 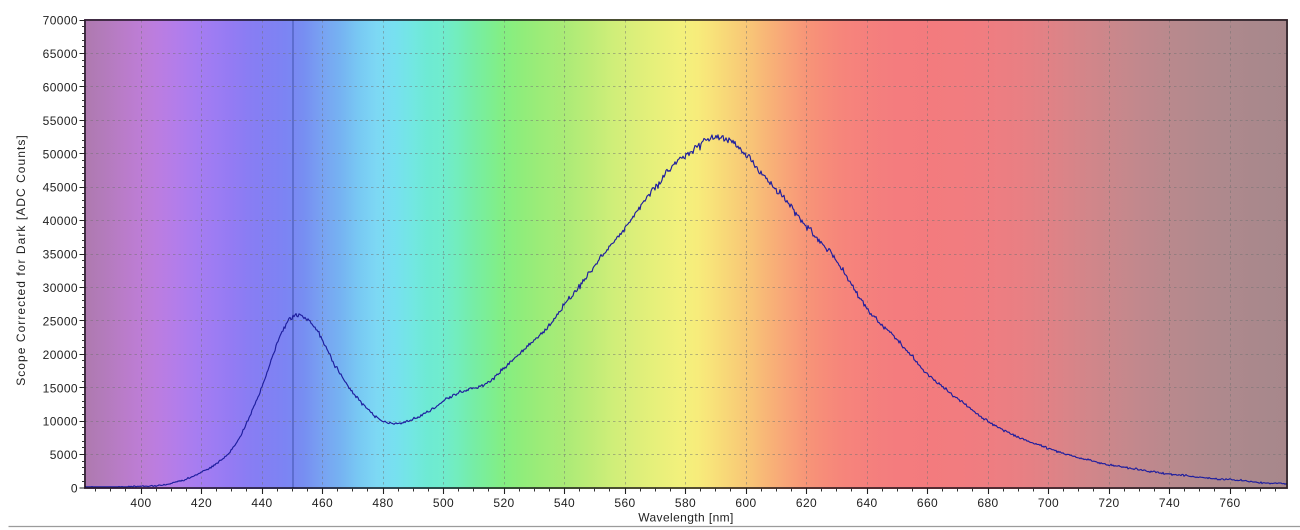 What do you see at coordinates (322, 503) in the screenshot?
I see `svg-text: 460` at bounding box center [322, 503].